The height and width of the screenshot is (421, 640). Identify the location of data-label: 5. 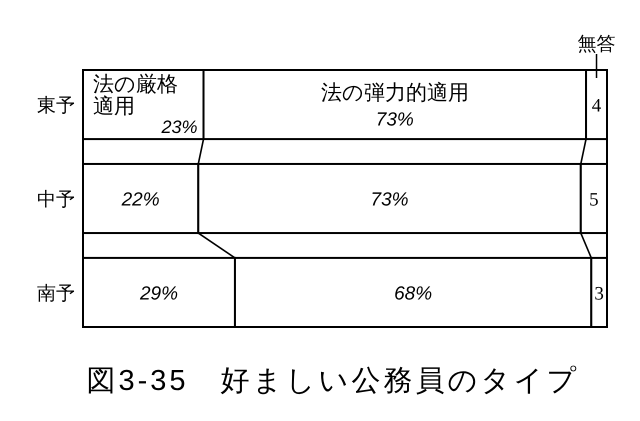
(594, 200).